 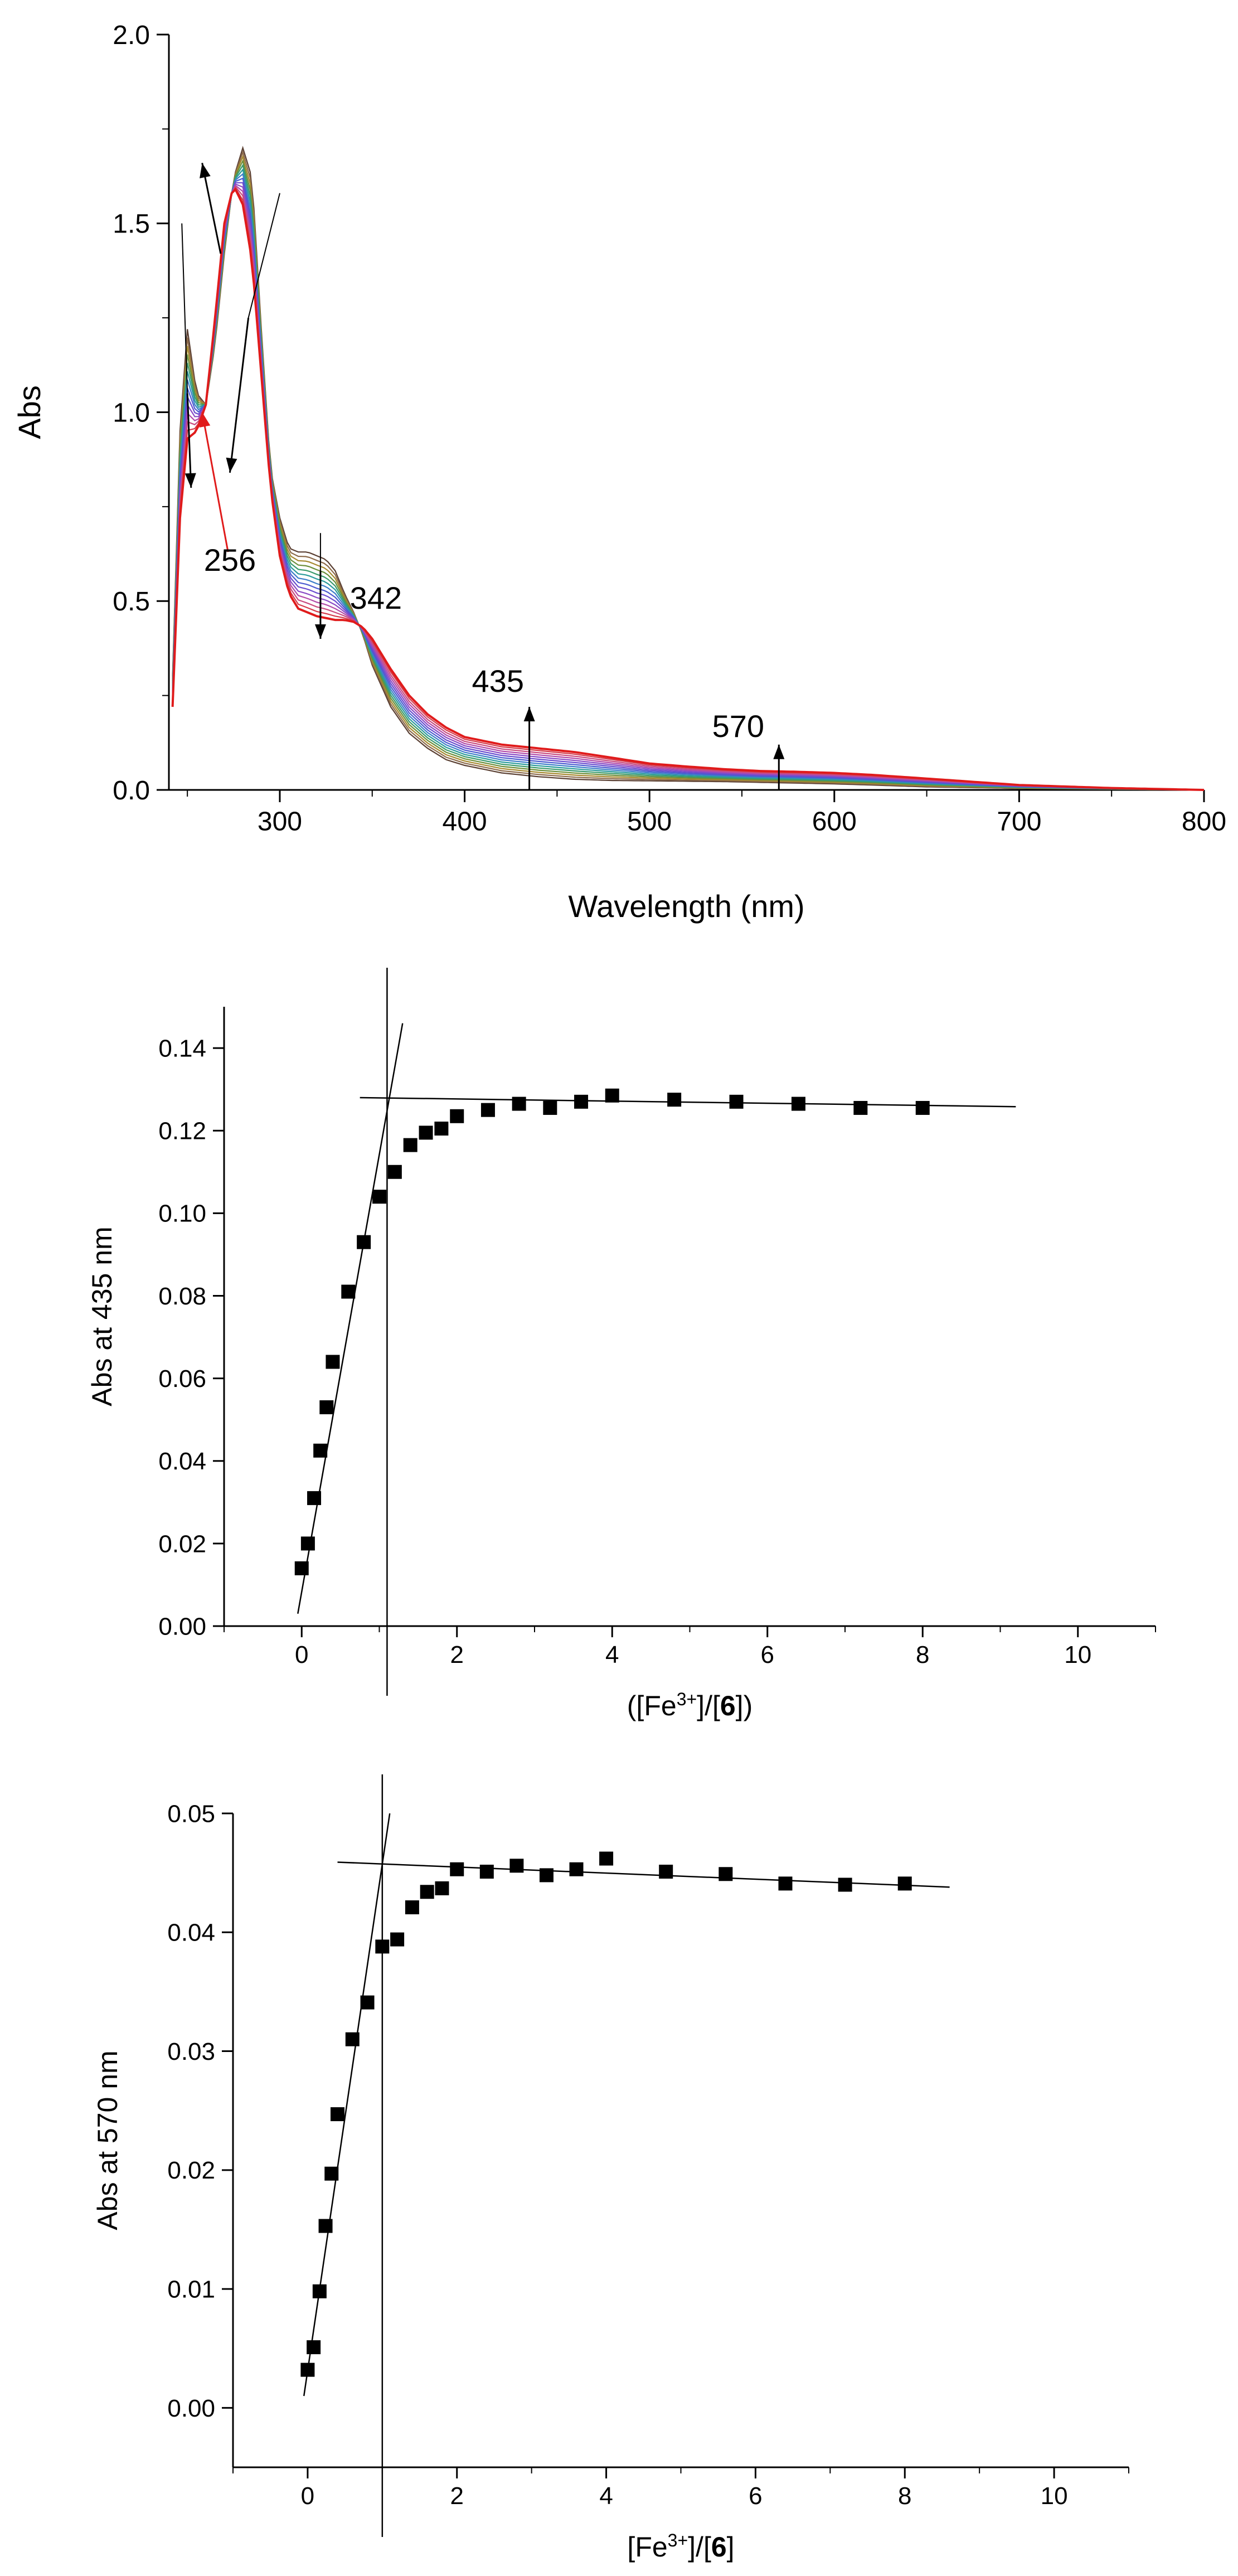 I want to click on x-axis-title: ([Fe3+]/[6]), so click(x=690, y=1705).